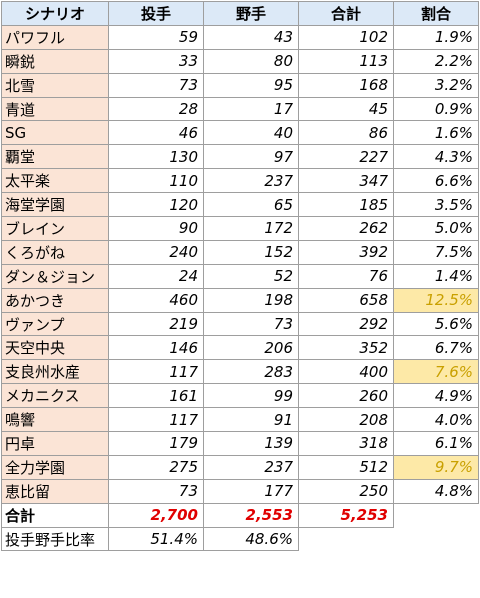 The height and width of the screenshot is (598, 480). I want to click on rate-value: 5.0%, so click(436, 228).